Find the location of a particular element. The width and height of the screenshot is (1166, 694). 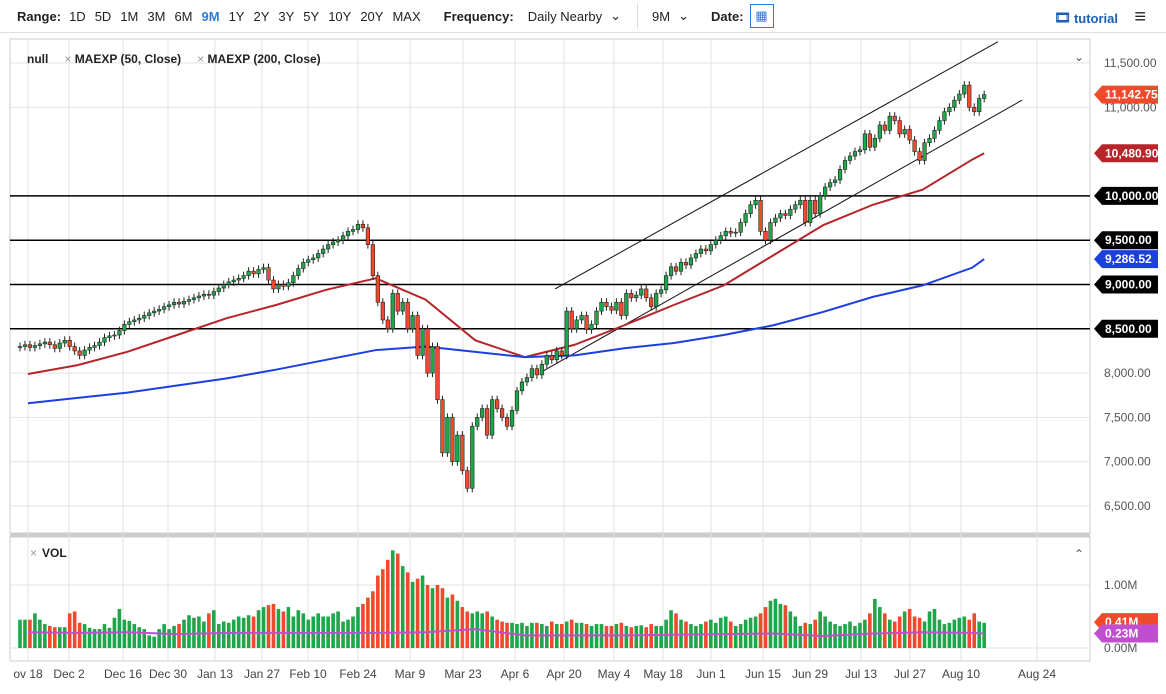

range-3m: 3M is located at coordinates (156, 16).